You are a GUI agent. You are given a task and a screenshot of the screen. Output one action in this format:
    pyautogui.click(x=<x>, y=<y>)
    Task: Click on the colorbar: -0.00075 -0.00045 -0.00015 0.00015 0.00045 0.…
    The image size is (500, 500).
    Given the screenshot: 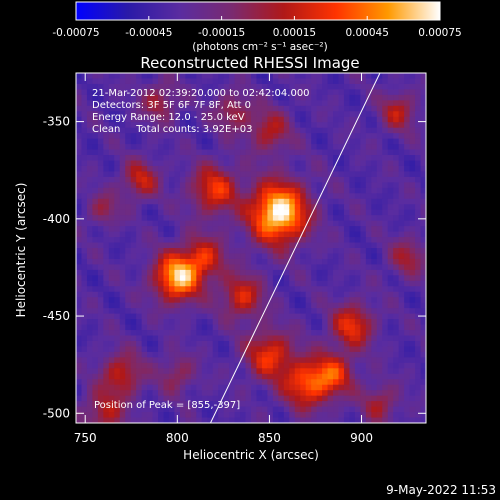 What is the action you would take?
    pyautogui.click(x=257, y=27)
    